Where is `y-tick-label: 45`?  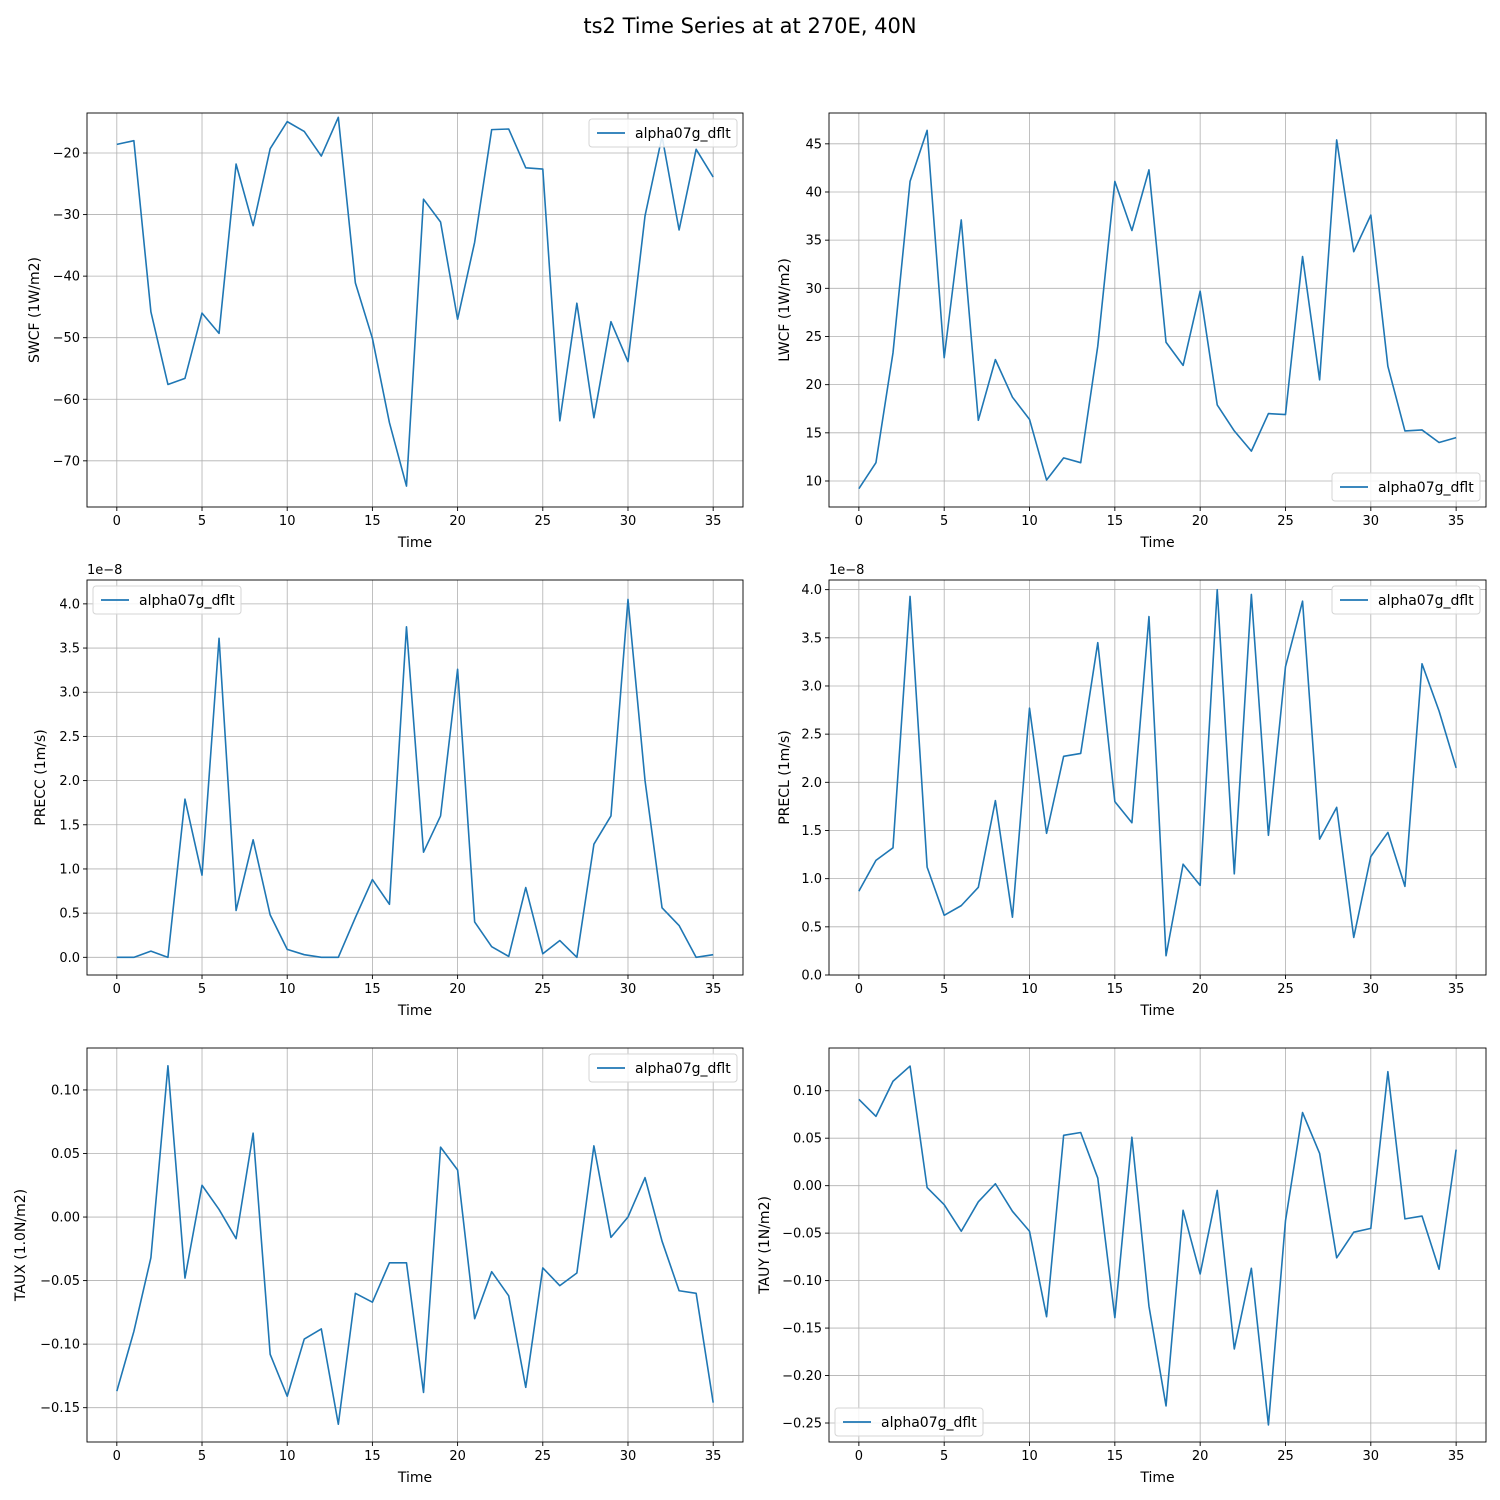
y-tick-label: 45 is located at coordinates (813, 144).